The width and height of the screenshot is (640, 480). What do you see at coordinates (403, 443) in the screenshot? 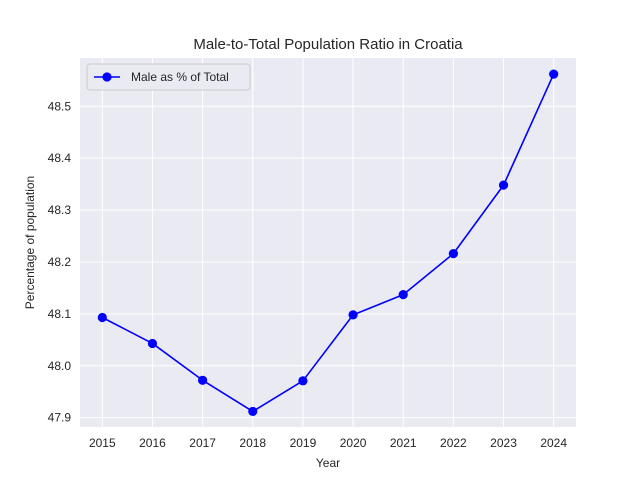
I see `x-tick-label: 2021` at bounding box center [403, 443].